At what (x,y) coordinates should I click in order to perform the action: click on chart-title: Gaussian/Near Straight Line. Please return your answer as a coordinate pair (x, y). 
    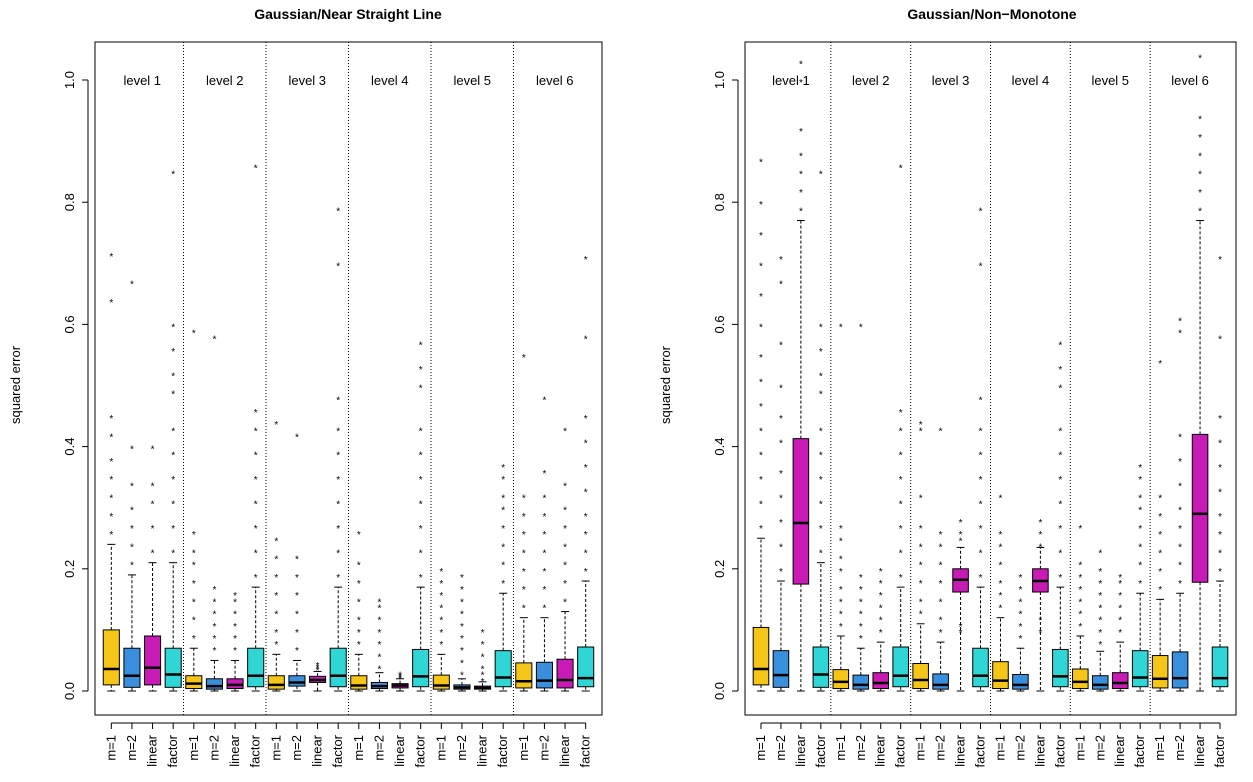
    Looking at the image, I should click on (348, 14).